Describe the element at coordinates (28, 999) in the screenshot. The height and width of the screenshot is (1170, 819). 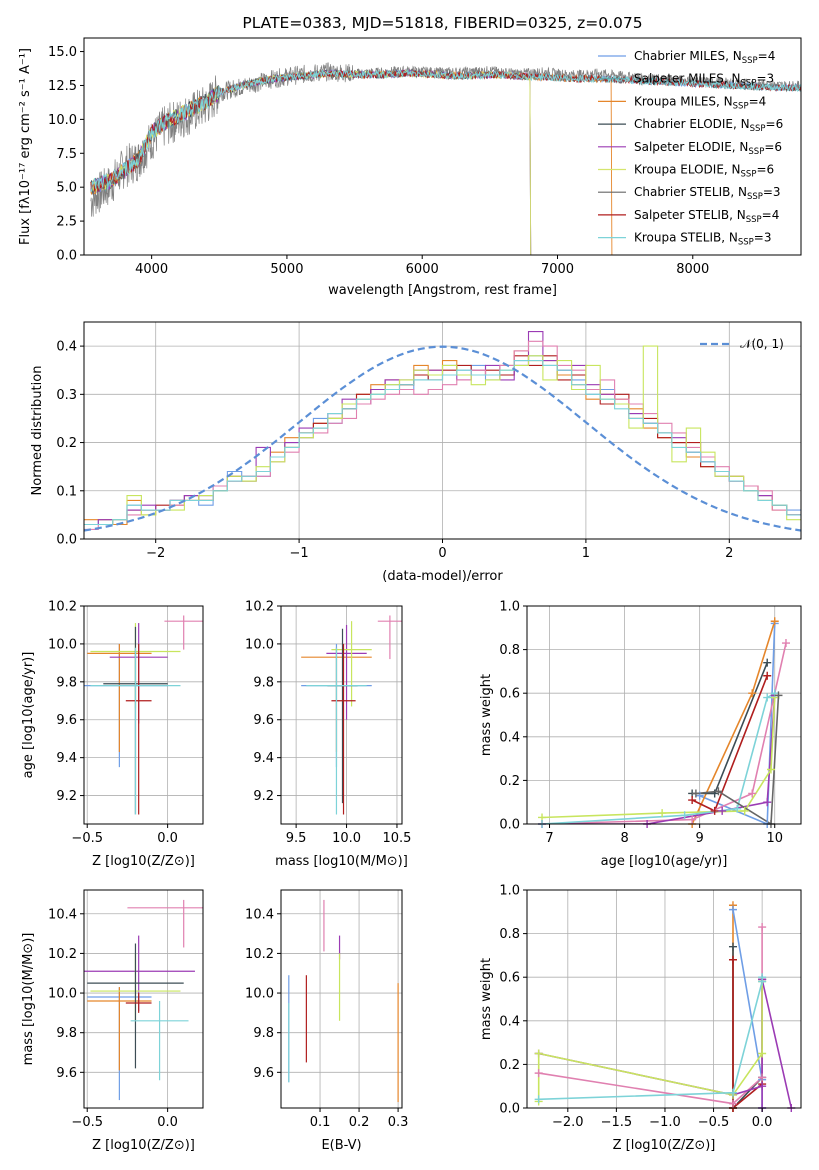
I see `y-axis-label: mass [log10(M/M⊙)]` at that location.